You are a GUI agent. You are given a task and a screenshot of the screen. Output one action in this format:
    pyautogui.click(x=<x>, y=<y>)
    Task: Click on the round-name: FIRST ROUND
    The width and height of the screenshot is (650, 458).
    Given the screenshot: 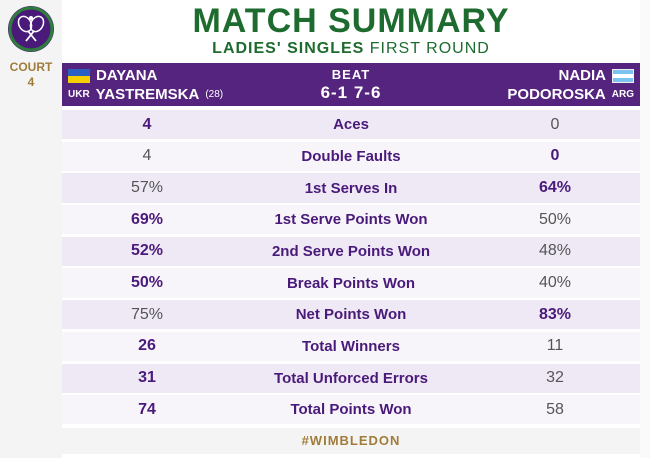 What is the action you would take?
    pyautogui.click(x=429, y=48)
    